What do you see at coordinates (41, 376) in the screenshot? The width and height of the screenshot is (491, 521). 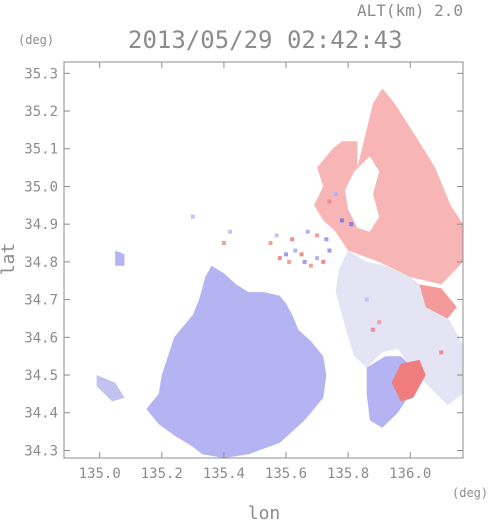 I see `y-tick-label: 34.5` at bounding box center [41, 376].